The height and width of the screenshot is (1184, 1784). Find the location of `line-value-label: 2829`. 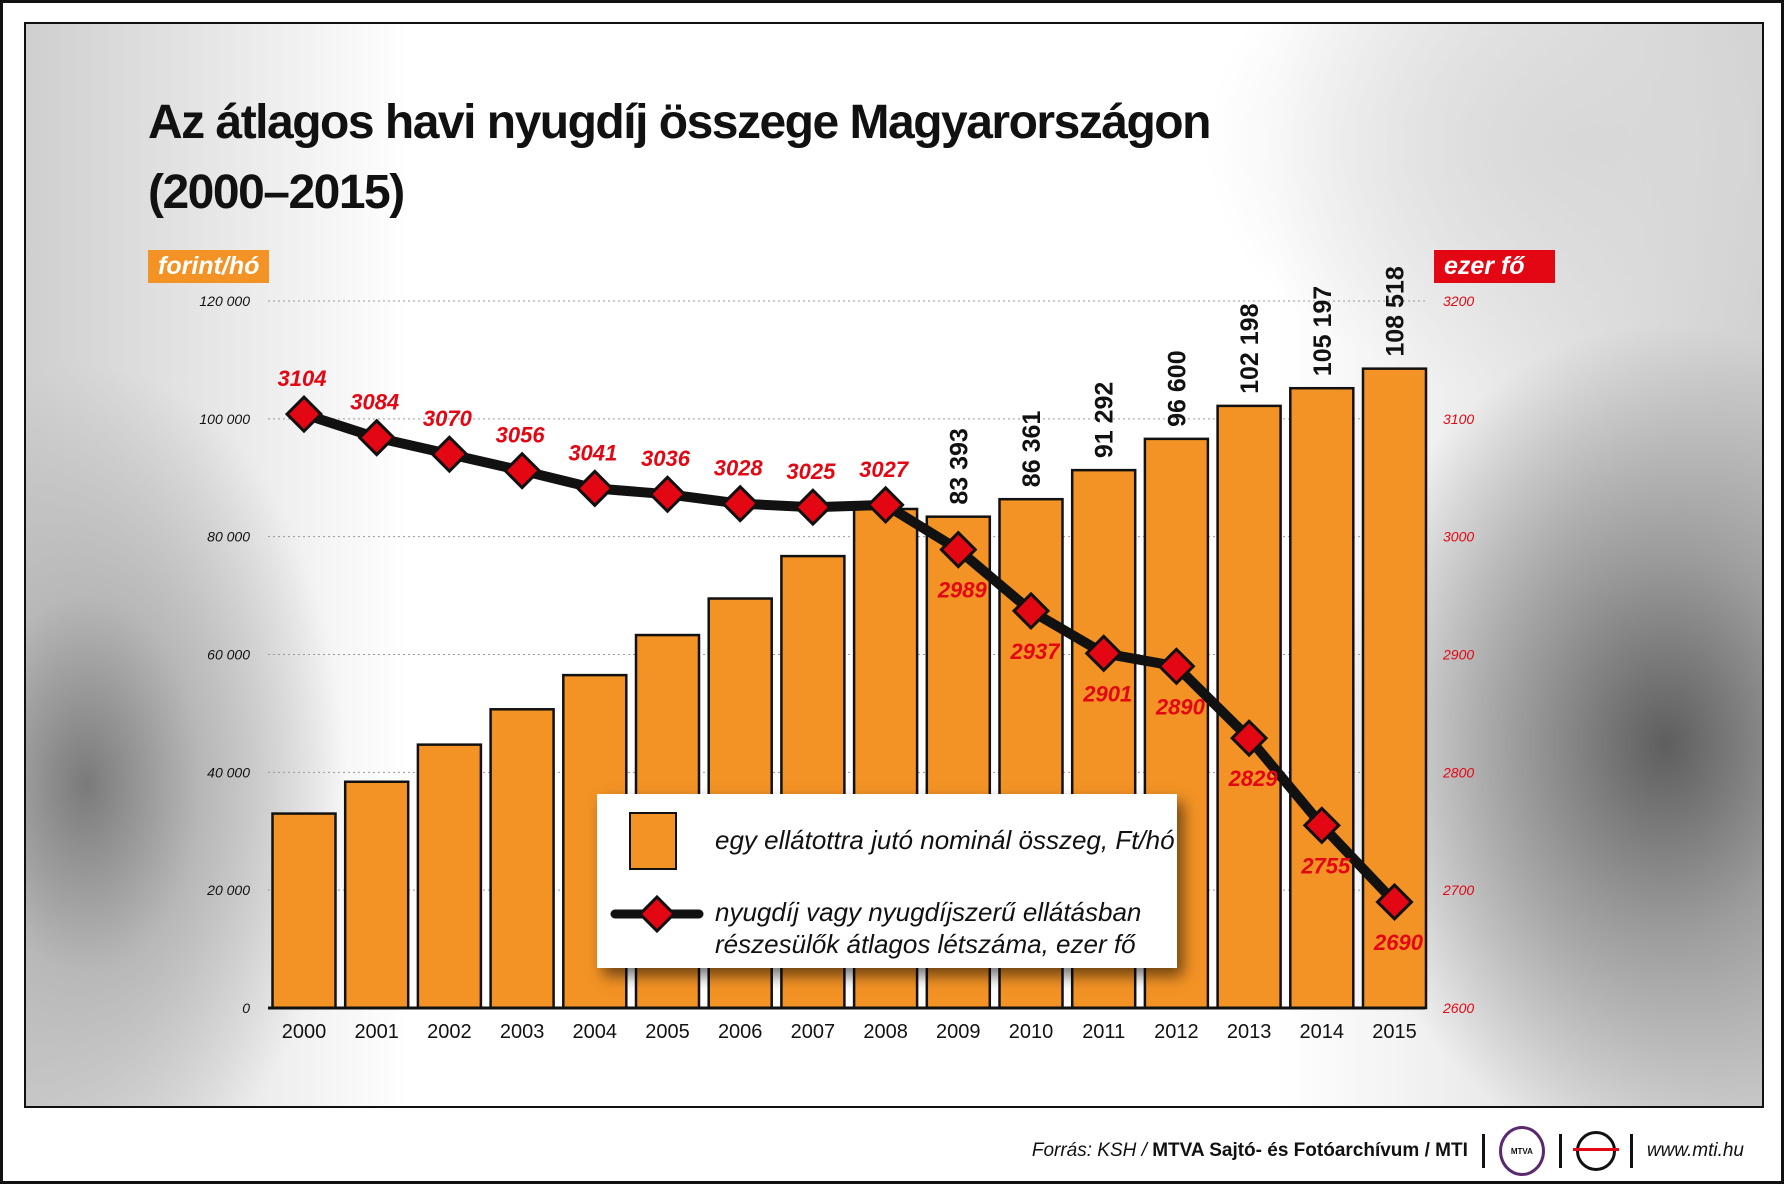

line-value-label: 2829 is located at coordinates (1253, 778).